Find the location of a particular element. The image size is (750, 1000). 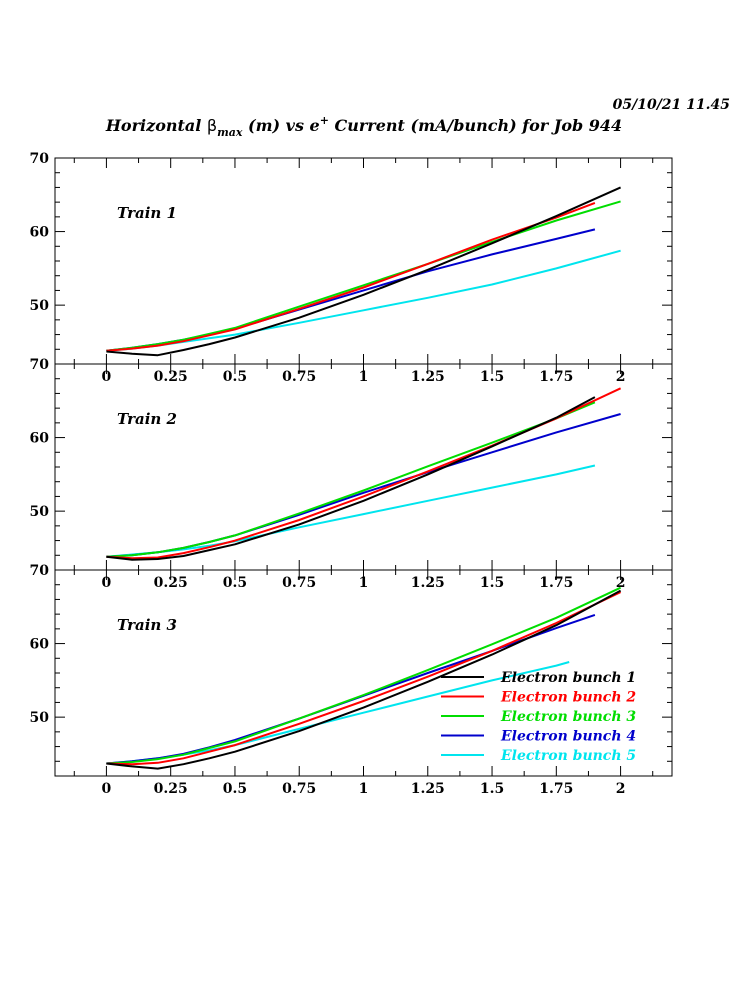

legend-label: Electron bunch 4 is located at coordinates (568, 737).